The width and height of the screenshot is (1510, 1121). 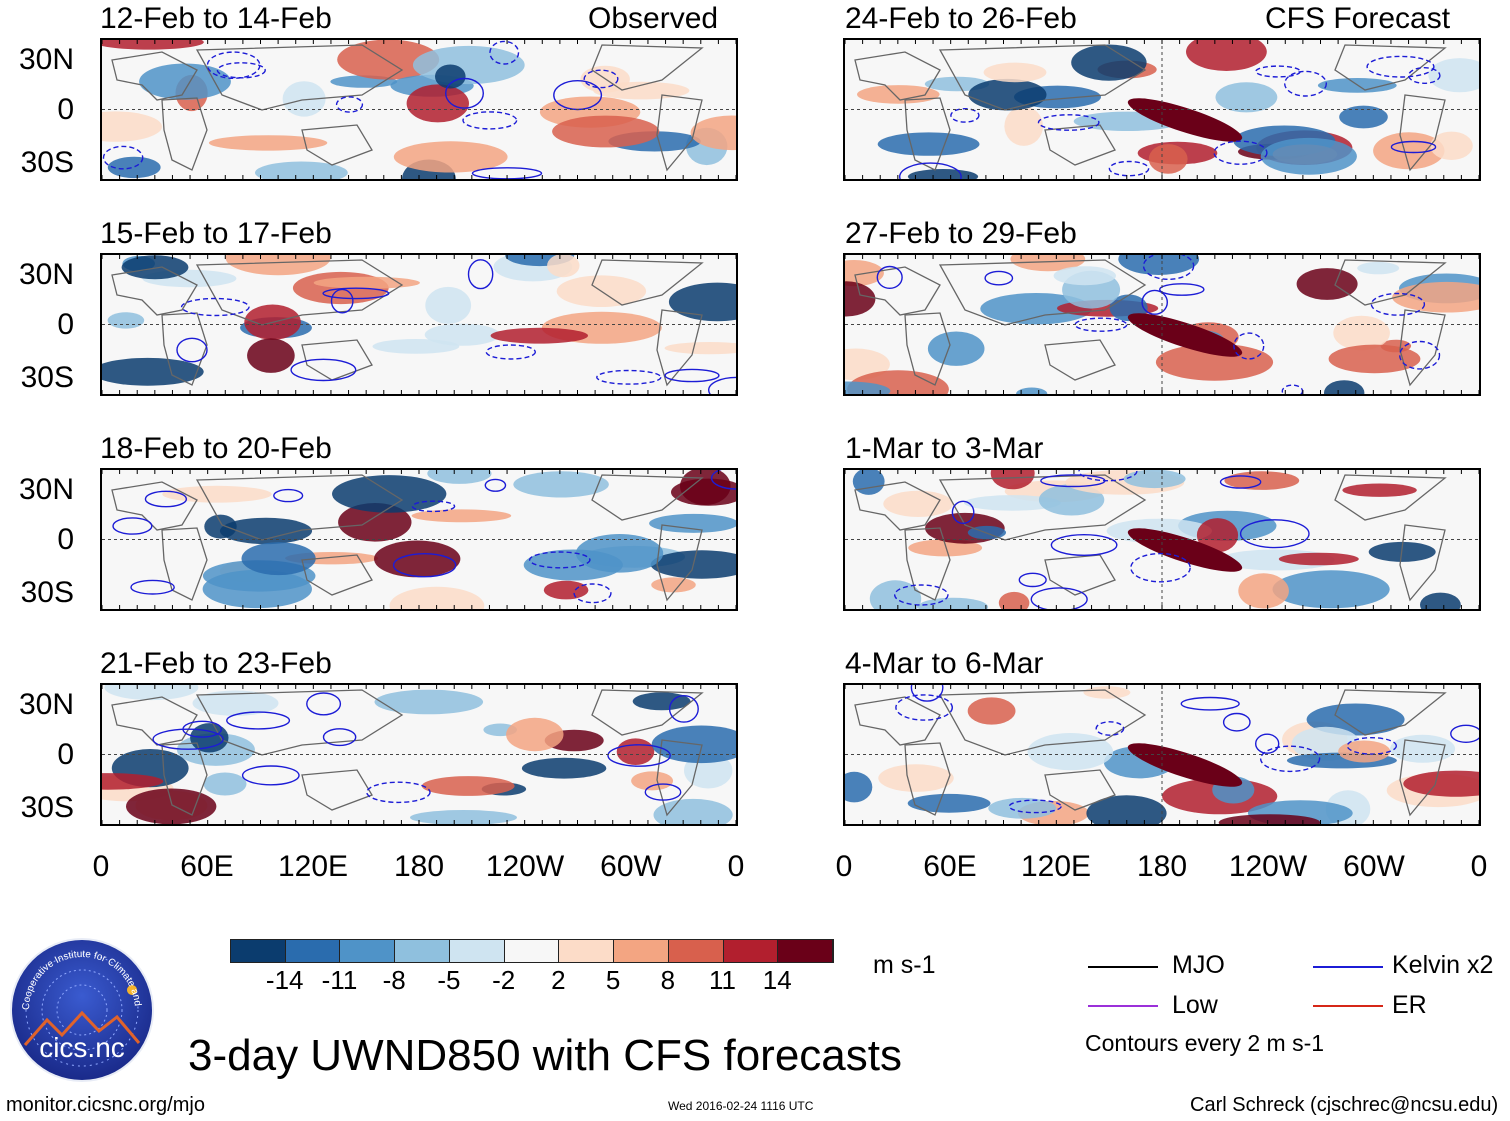 What do you see at coordinates (723, 980) in the screenshot?
I see `colorbar-tick-label: 11` at bounding box center [723, 980].